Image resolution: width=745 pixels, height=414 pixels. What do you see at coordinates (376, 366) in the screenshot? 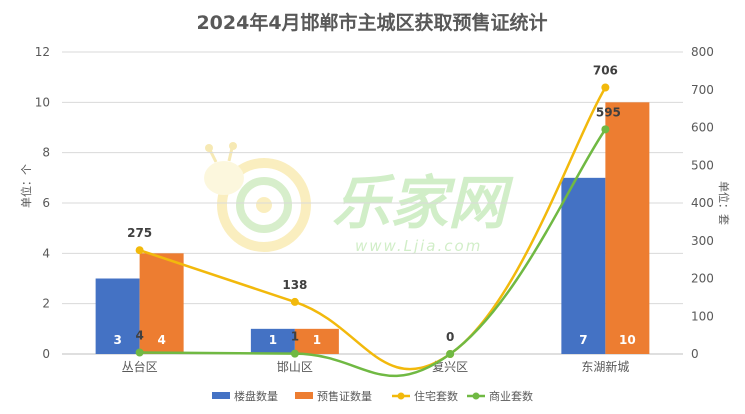
I see `x-axis: 丛台区 邯山区 复兴区 东湖新城` at bounding box center [376, 366].